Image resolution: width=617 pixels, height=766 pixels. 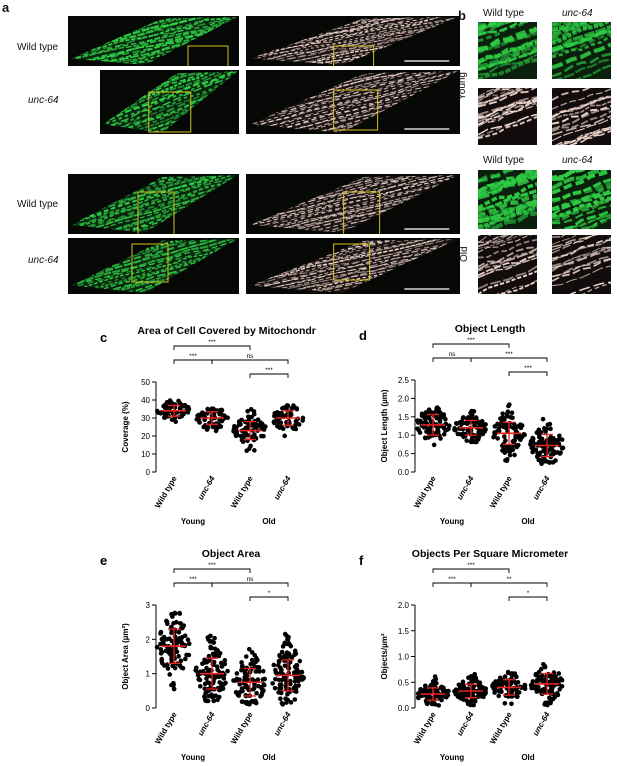 What do you see at coordinates (507, 264) in the screenshot?
I see `zoom-skeleton` at bounding box center [507, 264].